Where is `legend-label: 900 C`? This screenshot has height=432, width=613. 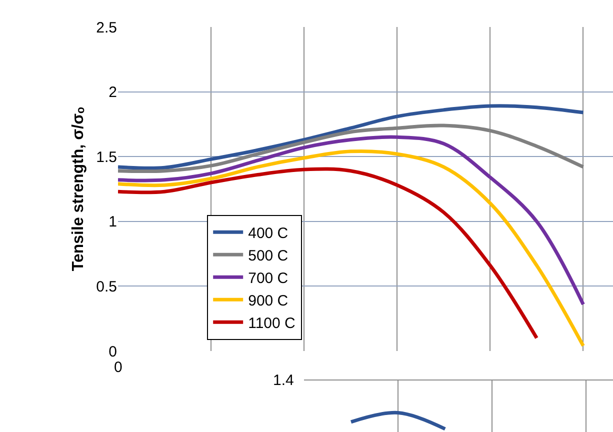 legend-label: 900 C is located at coordinates (268, 301).